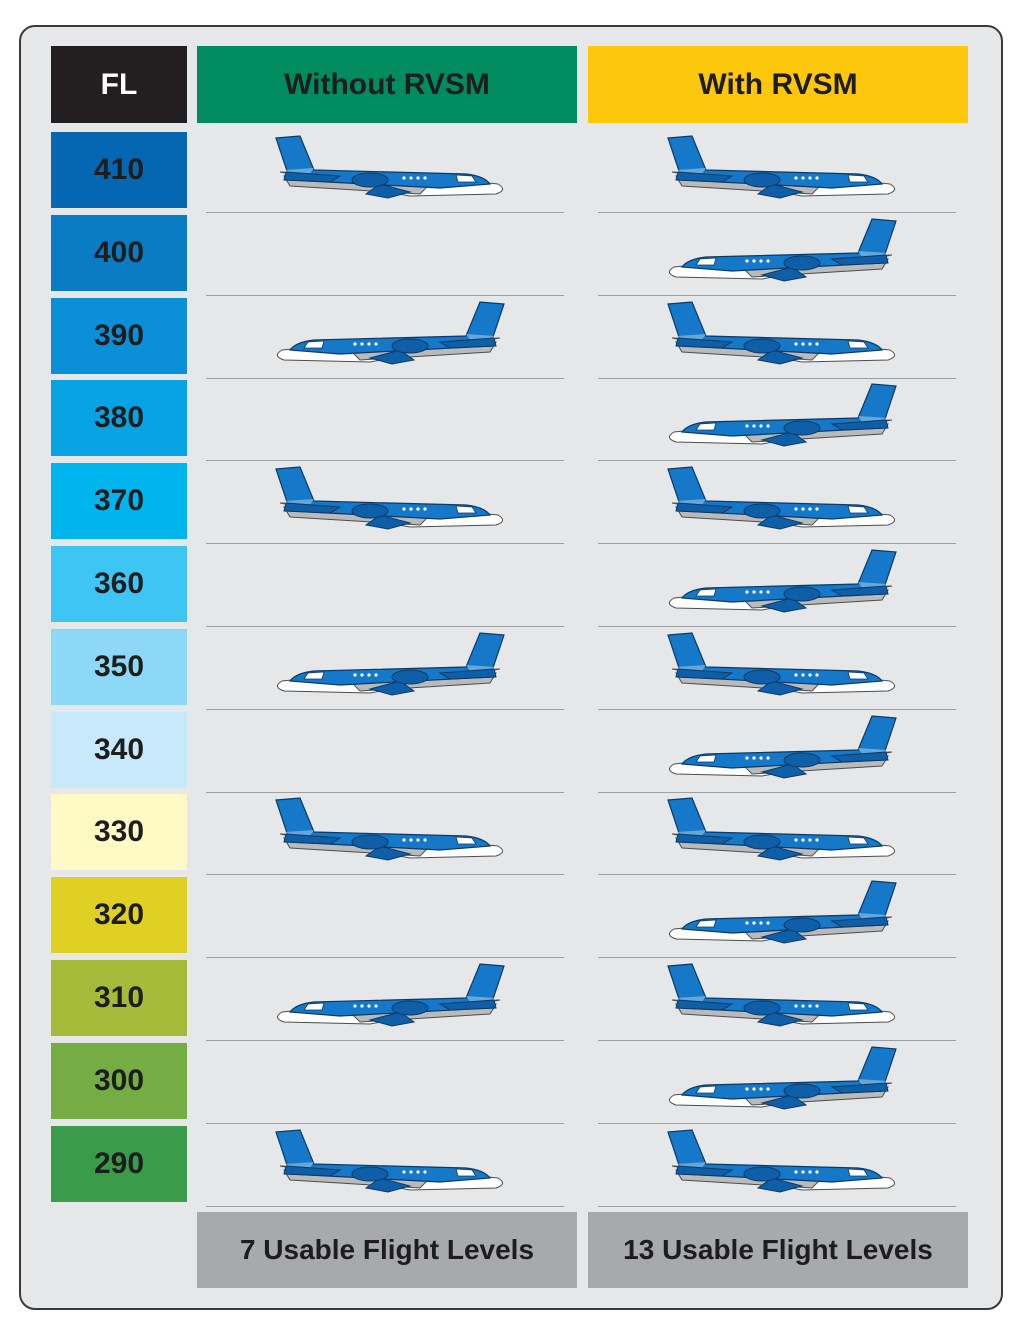  Describe the element at coordinates (778, 84) in the screenshot. I see `with-rvsm-header: With RVSM` at that location.